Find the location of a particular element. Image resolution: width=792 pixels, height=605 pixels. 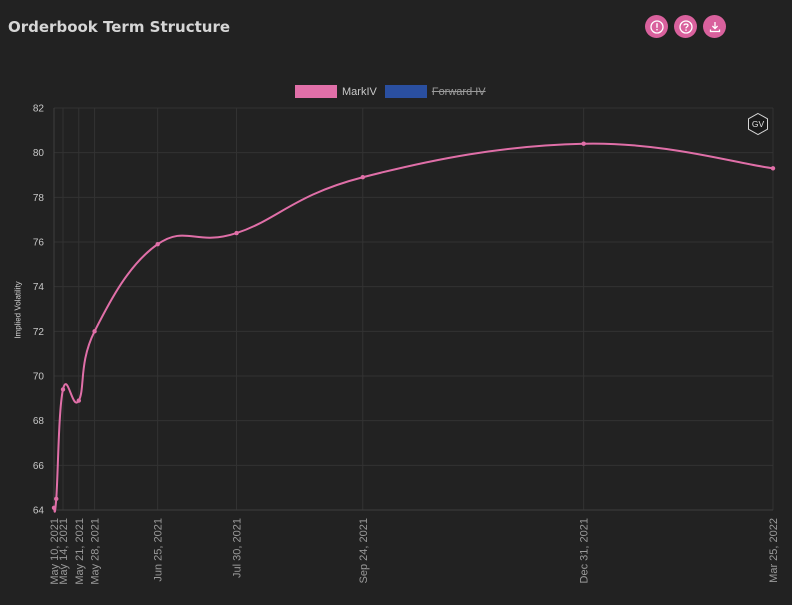

gv-logo-icon: GV is located at coordinates (758, 124).